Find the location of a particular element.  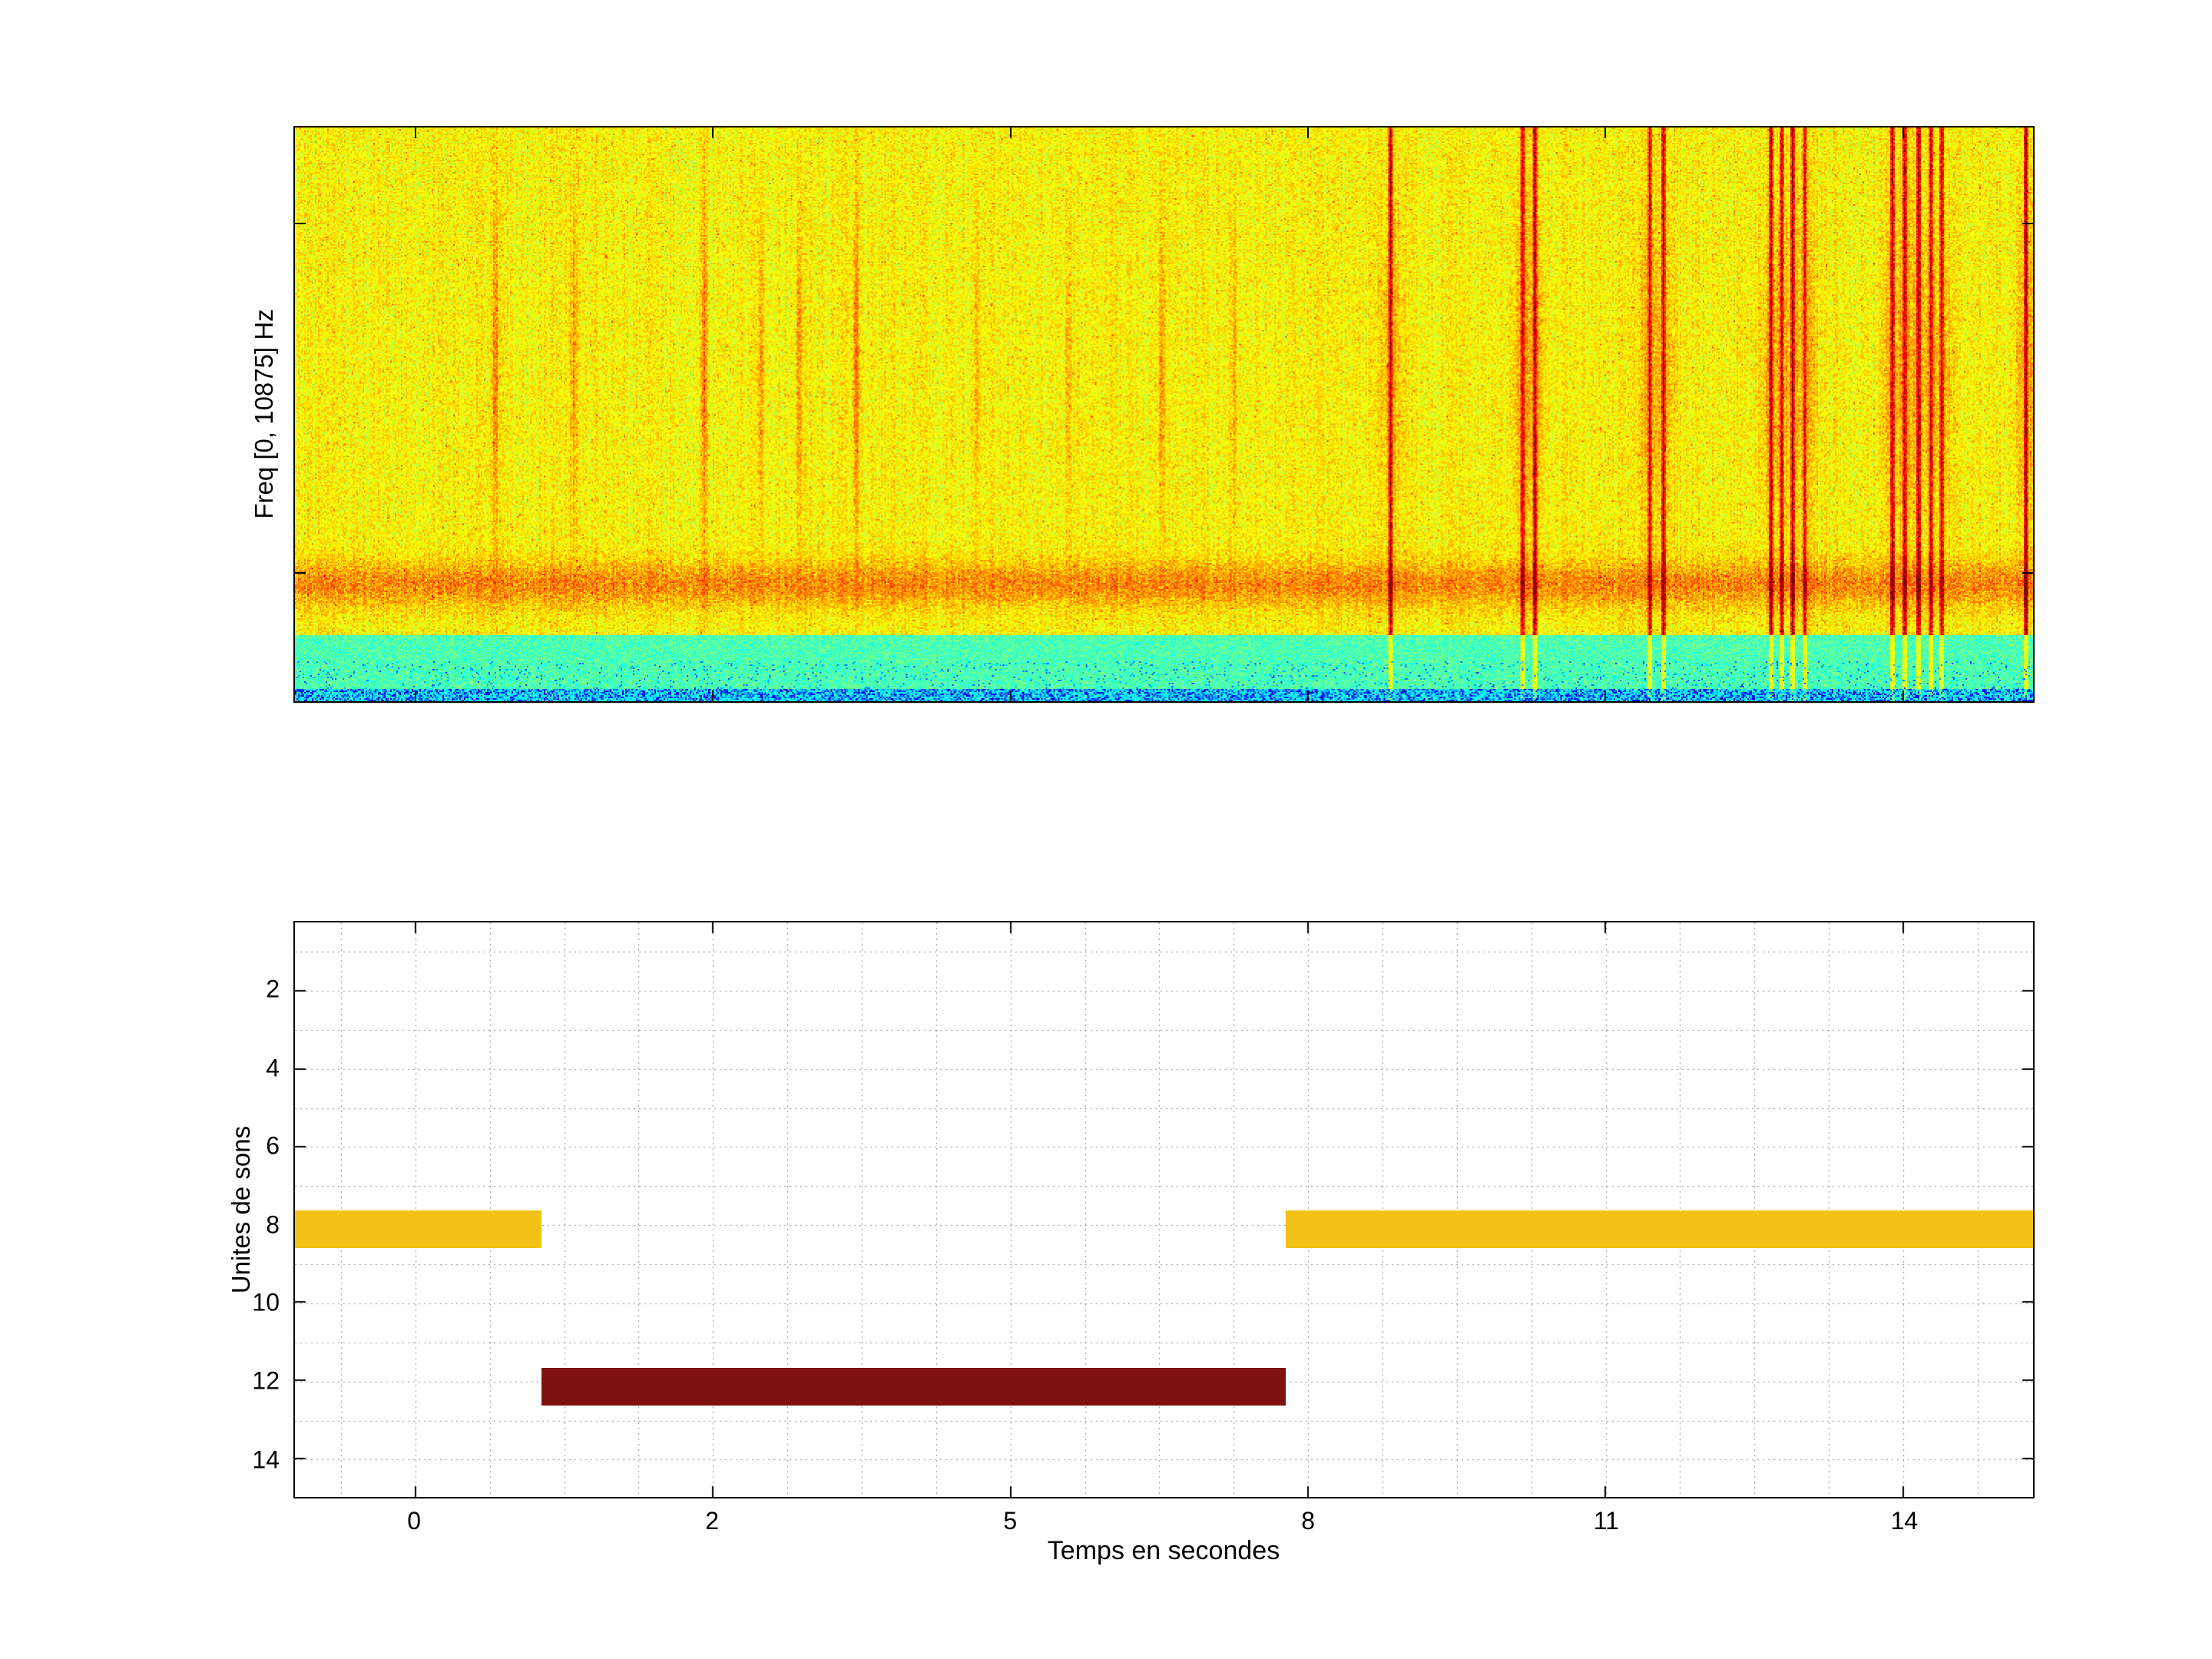

x-tick-label-2: 2 is located at coordinates (713, 1521).